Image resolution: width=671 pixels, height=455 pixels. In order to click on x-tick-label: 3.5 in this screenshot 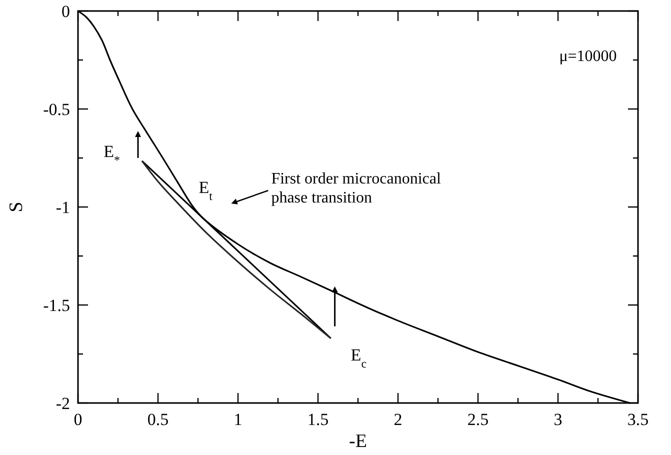, I will do `click(638, 419)`.